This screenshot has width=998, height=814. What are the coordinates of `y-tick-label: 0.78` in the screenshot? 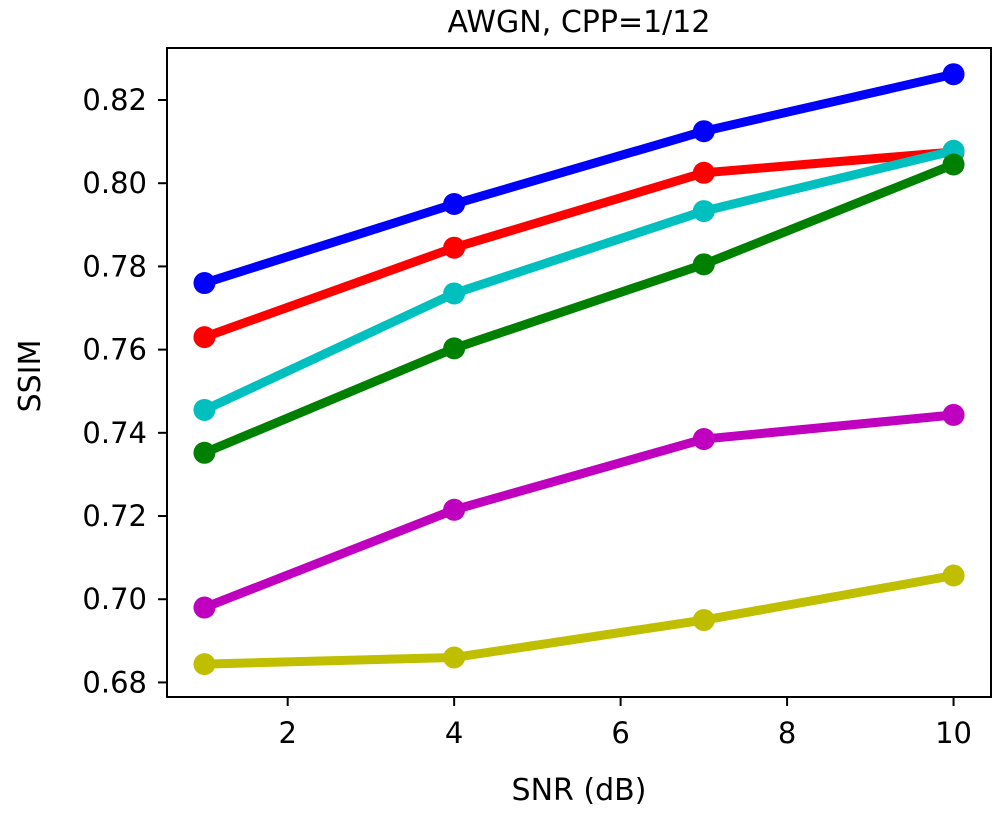 It's located at (114, 266).